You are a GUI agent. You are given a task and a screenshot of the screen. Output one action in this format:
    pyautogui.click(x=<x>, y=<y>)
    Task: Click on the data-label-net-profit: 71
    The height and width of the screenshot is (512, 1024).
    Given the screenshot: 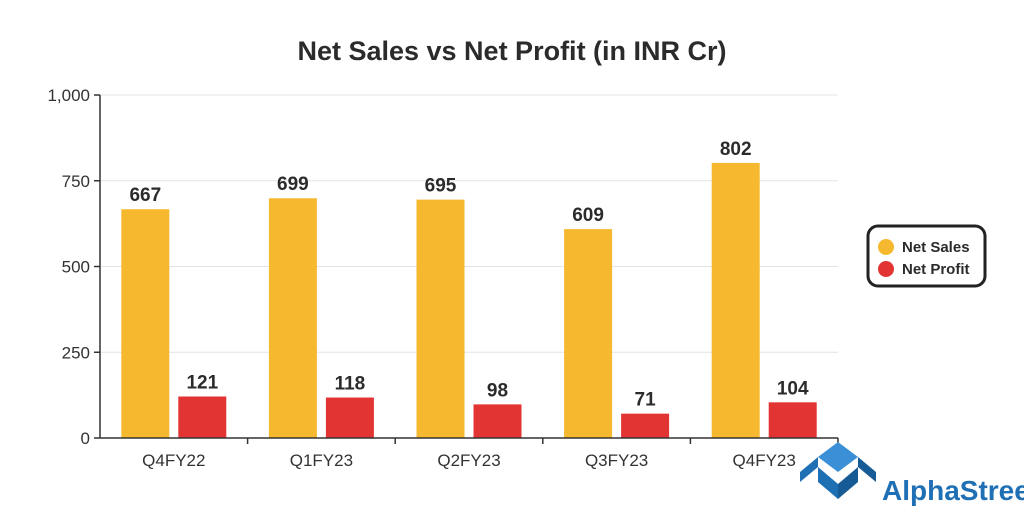 What is the action you would take?
    pyautogui.click(x=646, y=400)
    